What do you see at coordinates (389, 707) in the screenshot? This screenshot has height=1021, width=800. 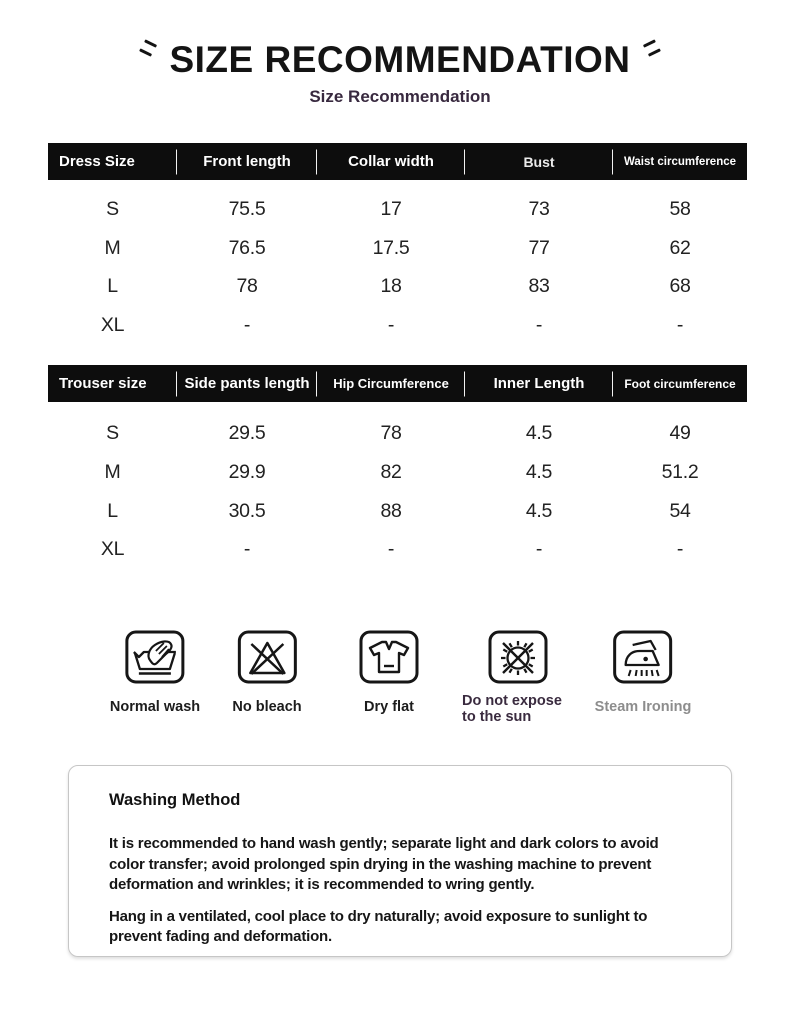 I see `care-label: Dry flat` at bounding box center [389, 707].